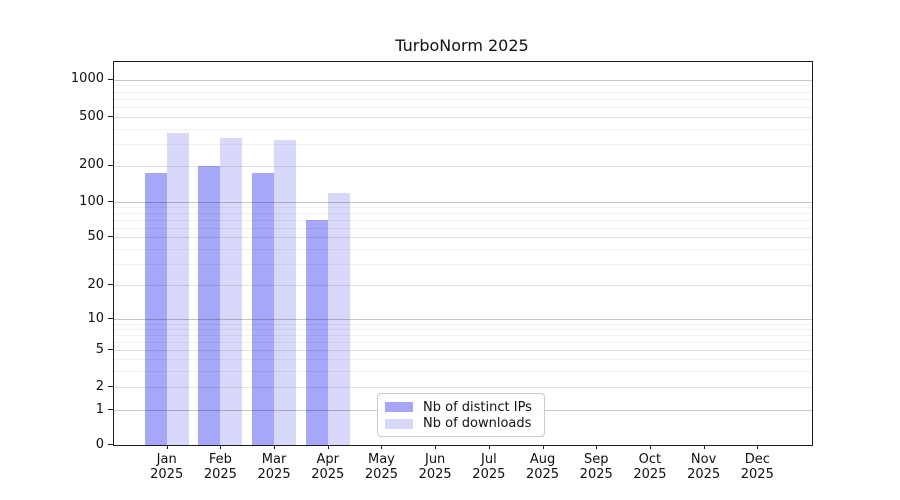  What do you see at coordinates (177, 288) in the screenshot?
I see `bar-downloads-jan` at bounding box center [177, 288].